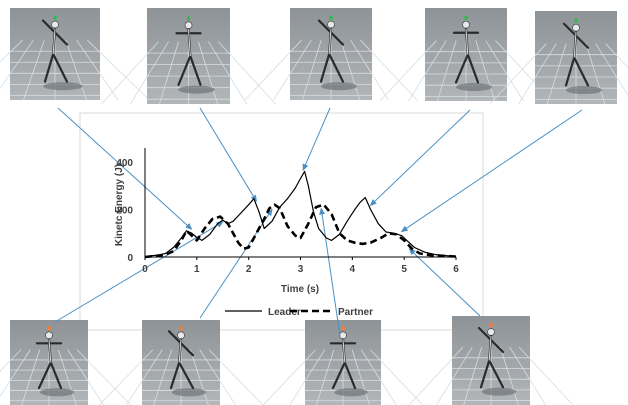  I want to click on series-line-partner, so click(300, 231).